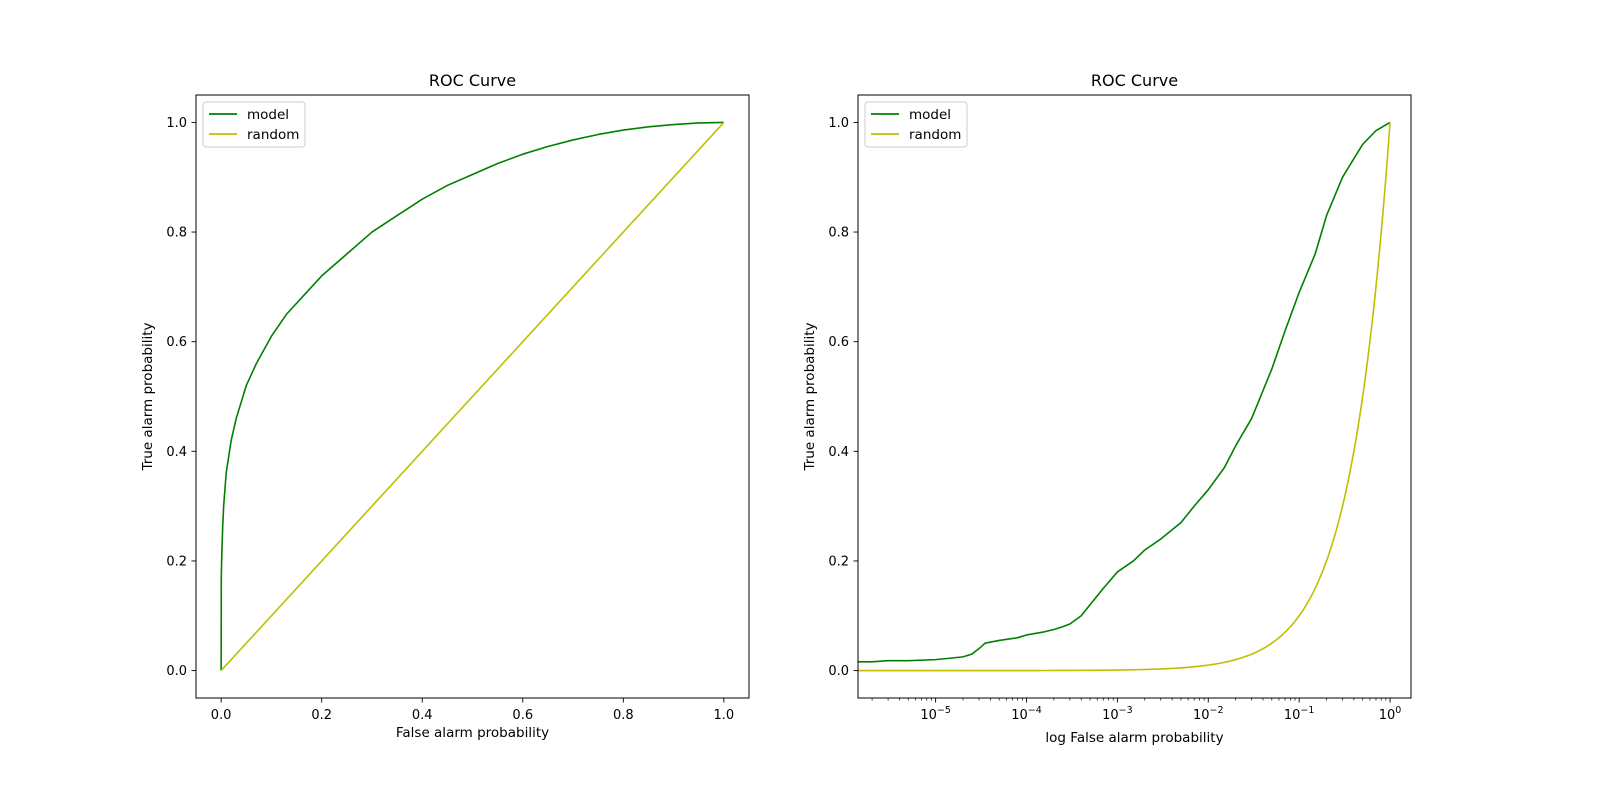 This screenshot has height=800, width=1600. Describe the element at coordinates (472, 80) in the screenshot. I see `left-chart-title: ROC Curve` at that location.